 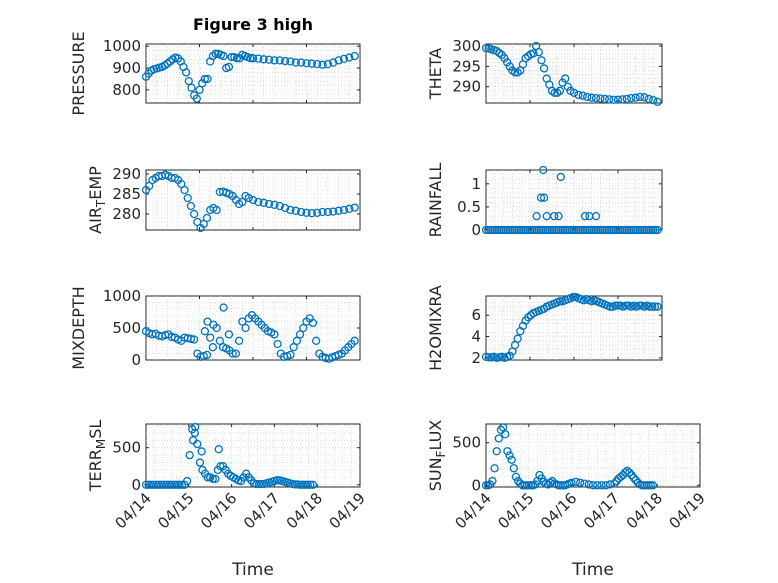 I want to click on grid, so click(x=253, y=200).